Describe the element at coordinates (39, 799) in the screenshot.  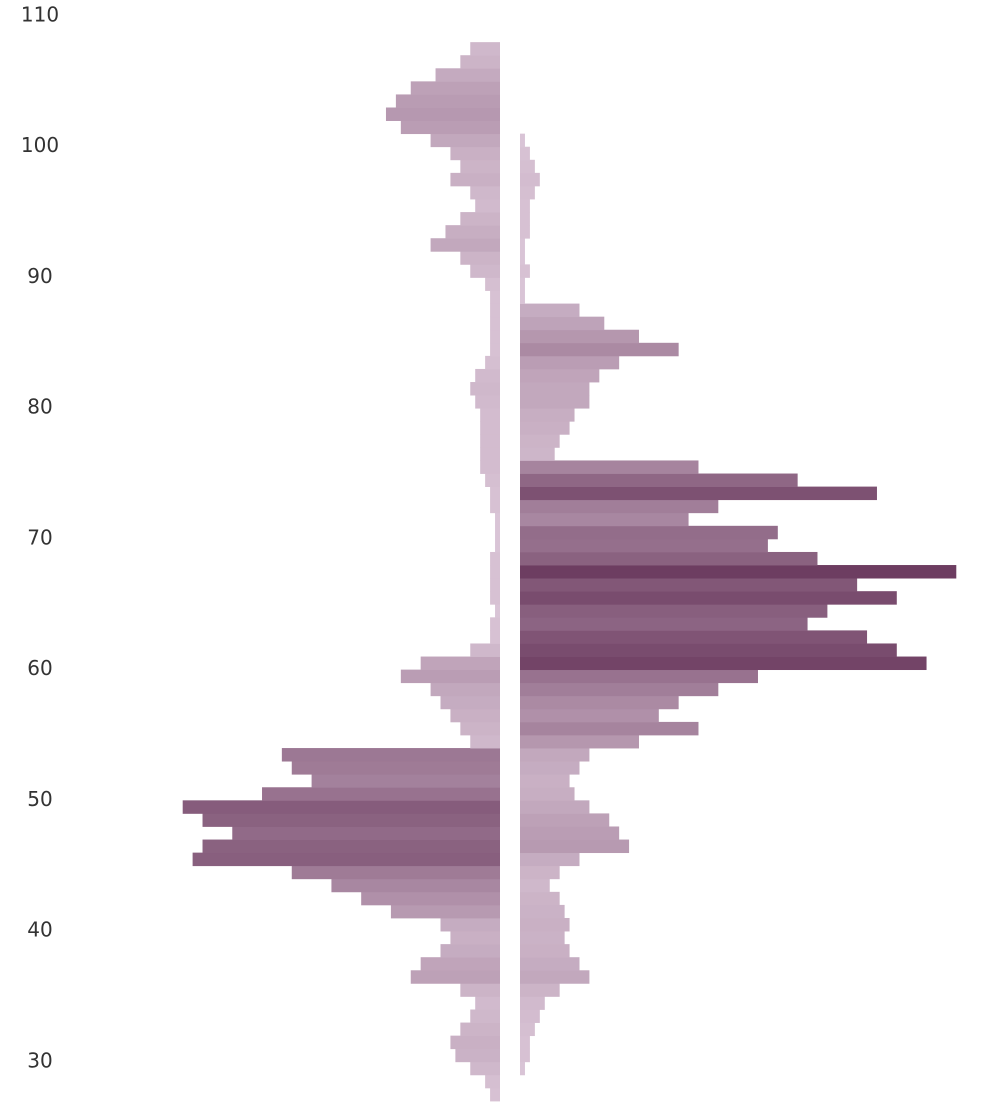
I see `y-tick-label: 50` at that location.